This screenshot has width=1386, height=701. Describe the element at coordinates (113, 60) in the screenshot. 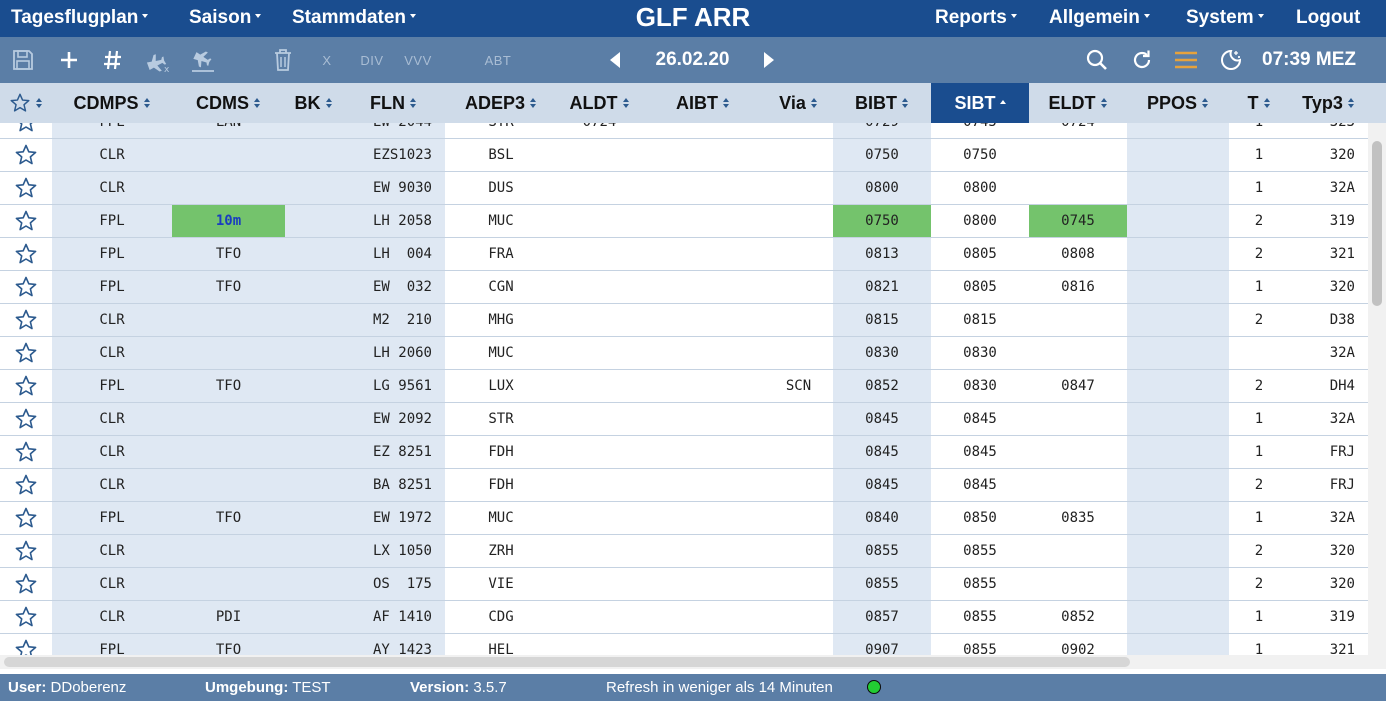

I see `hash-icon` at that location.